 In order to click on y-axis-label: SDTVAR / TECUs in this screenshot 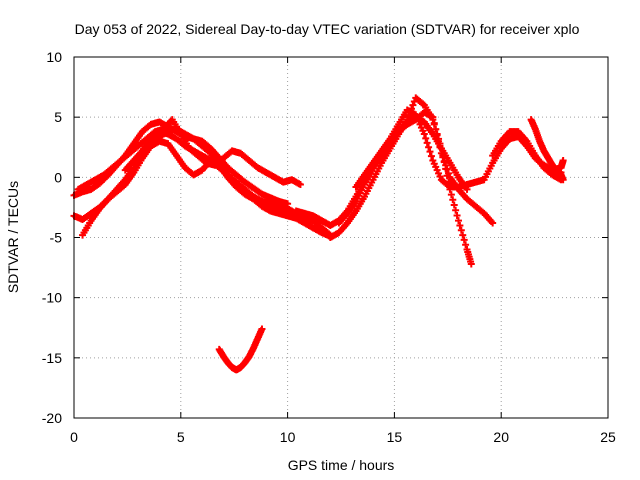, I will do `click(13, 237)`.